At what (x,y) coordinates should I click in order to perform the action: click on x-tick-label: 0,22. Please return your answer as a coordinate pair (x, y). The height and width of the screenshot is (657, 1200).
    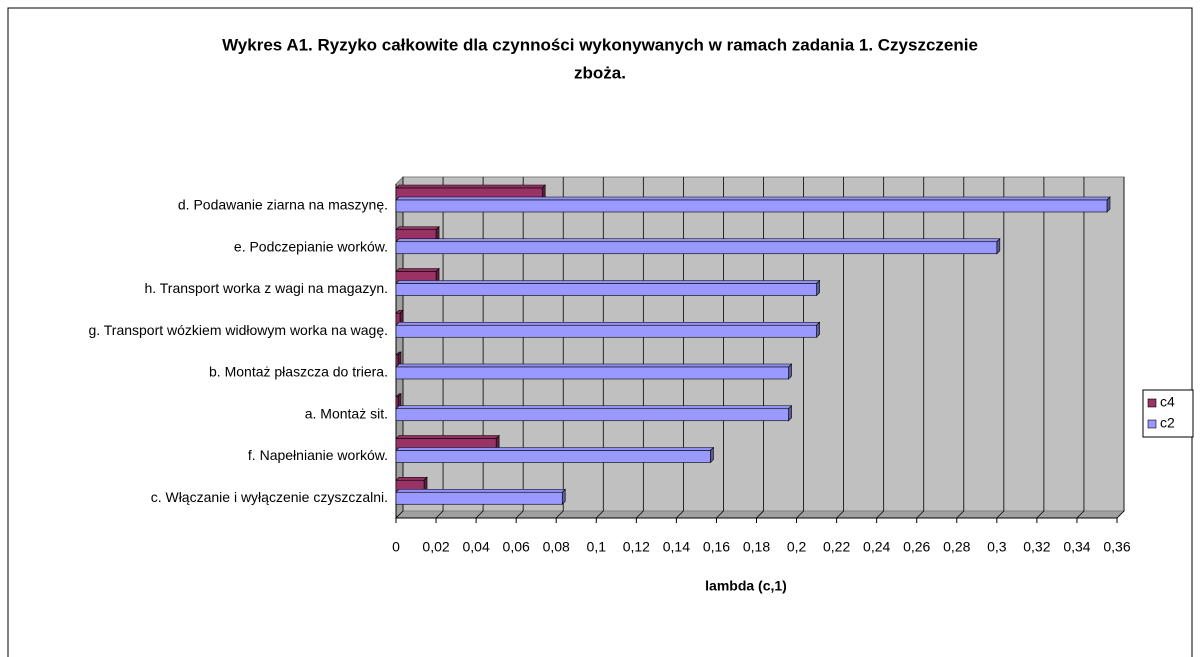
    Looking at the image, I should click on (836, 547).